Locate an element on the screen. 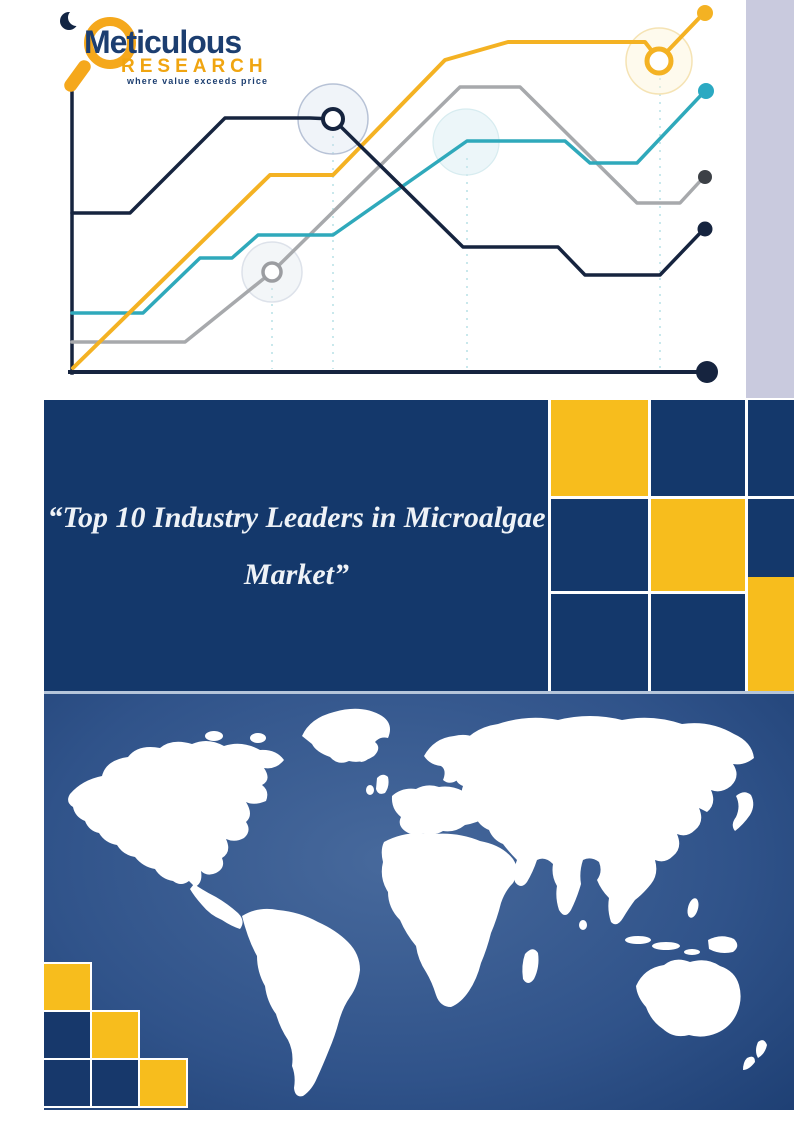 The width and height of the screenshot is (794, 1123). report-title-line2: Market” is located at coordinates (296, 574).